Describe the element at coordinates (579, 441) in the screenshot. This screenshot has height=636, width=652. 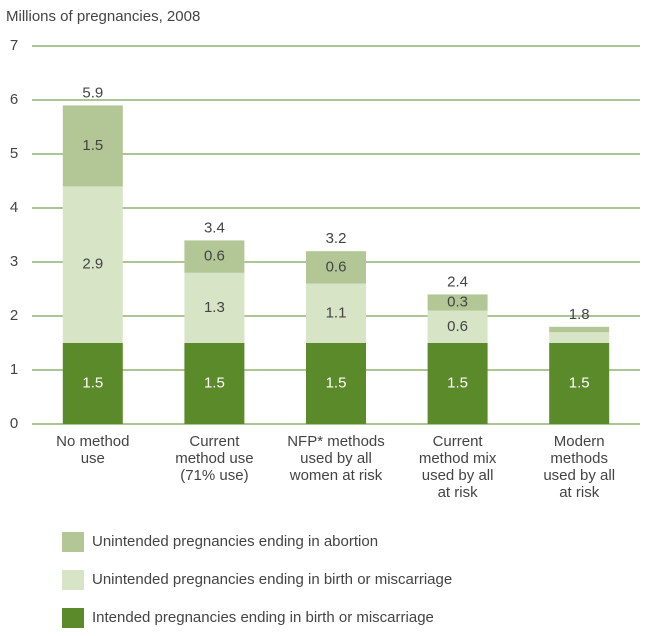
I see `x-tick-label-line: Modern` at that location.